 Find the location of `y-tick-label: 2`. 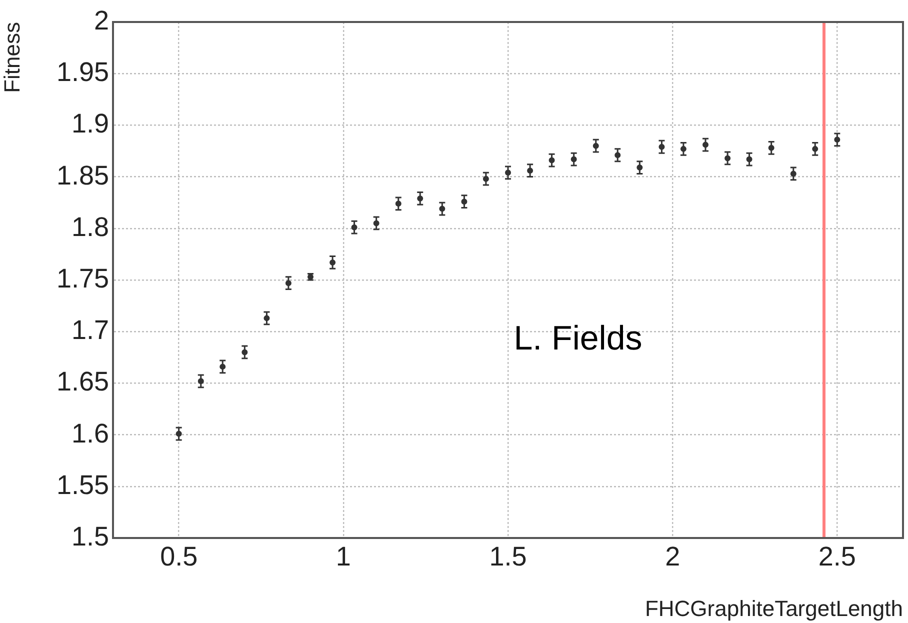

y-tick-label: 2 is located at coordinates (101, 20).